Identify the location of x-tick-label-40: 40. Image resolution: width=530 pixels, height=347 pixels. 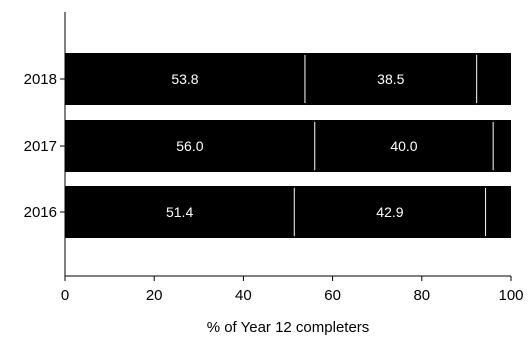
(243, 295).